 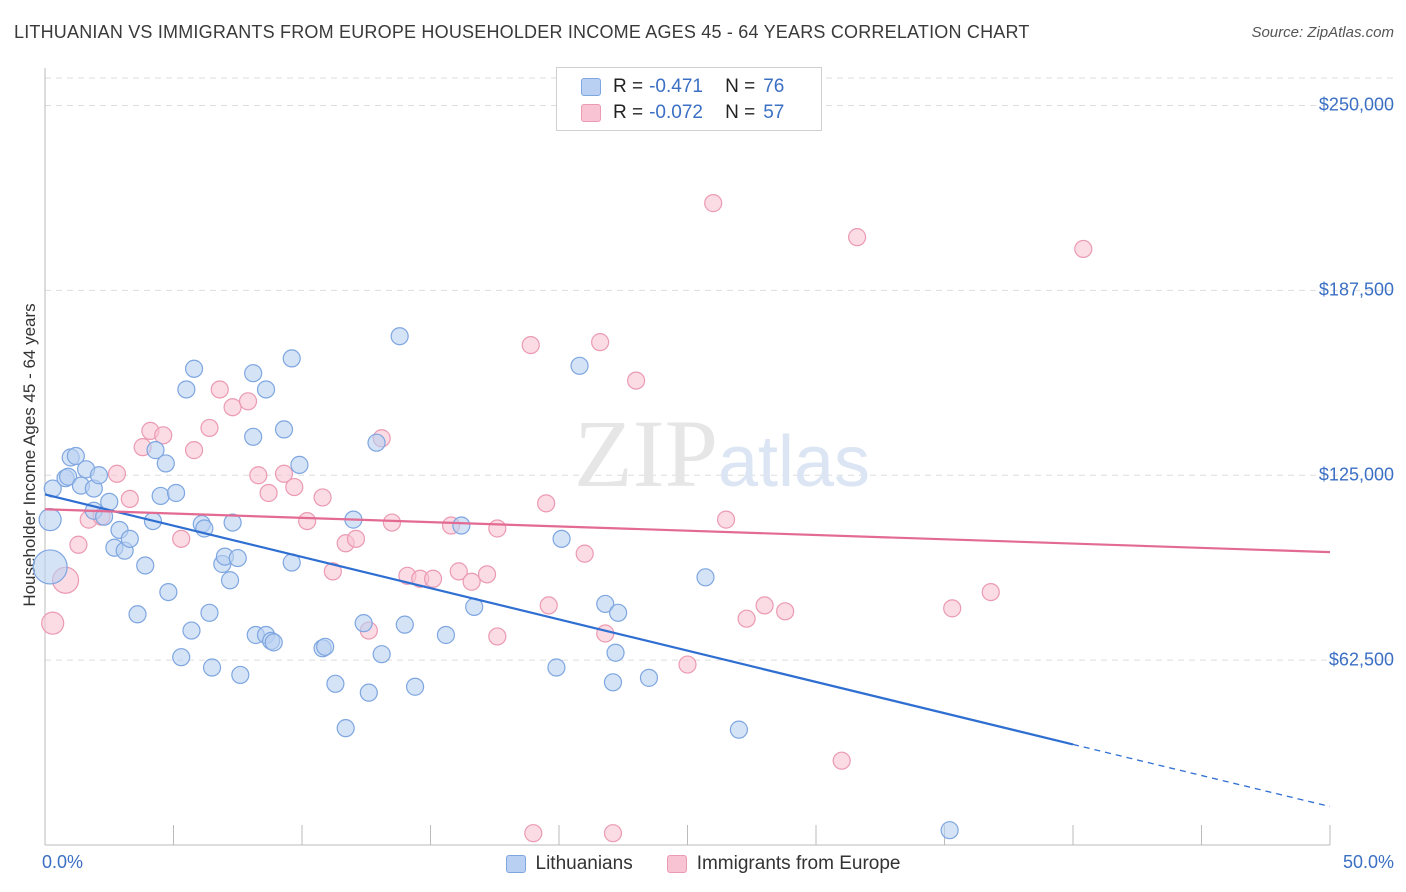 I want to click on y-tick-label: $62,500, so click(x=1361, y=659).